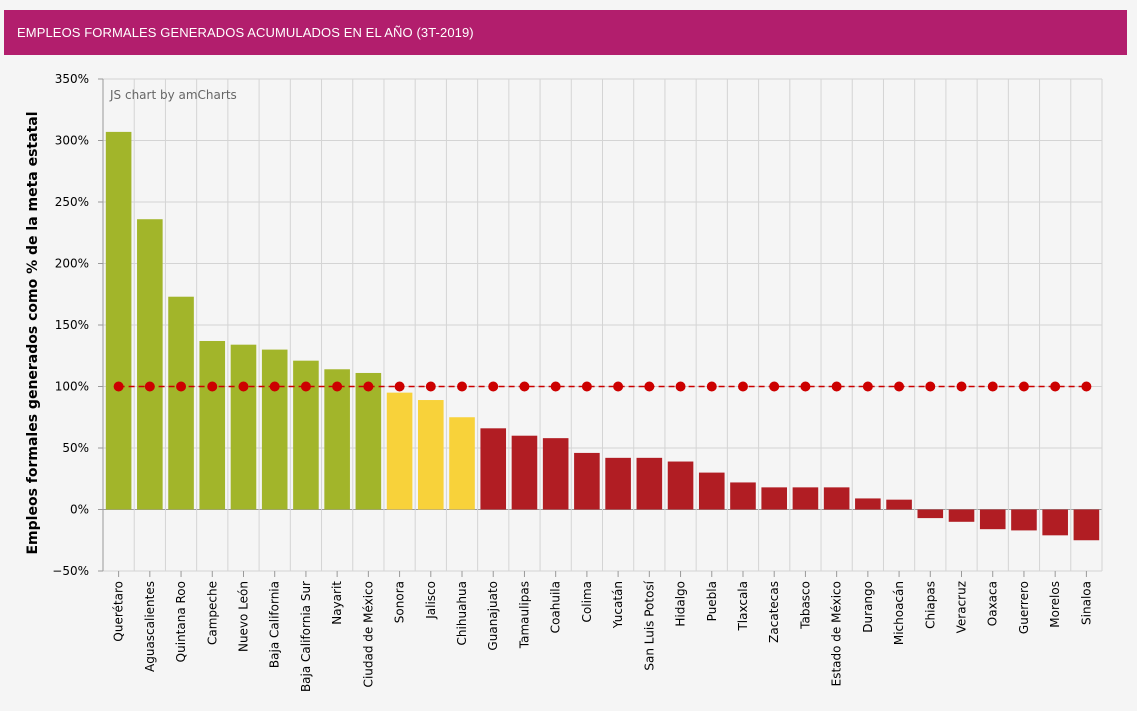  What do you see at coordinates (618, 483) in the screenshot?
I see `bar-yucatán` at bounding box center [618, 483].